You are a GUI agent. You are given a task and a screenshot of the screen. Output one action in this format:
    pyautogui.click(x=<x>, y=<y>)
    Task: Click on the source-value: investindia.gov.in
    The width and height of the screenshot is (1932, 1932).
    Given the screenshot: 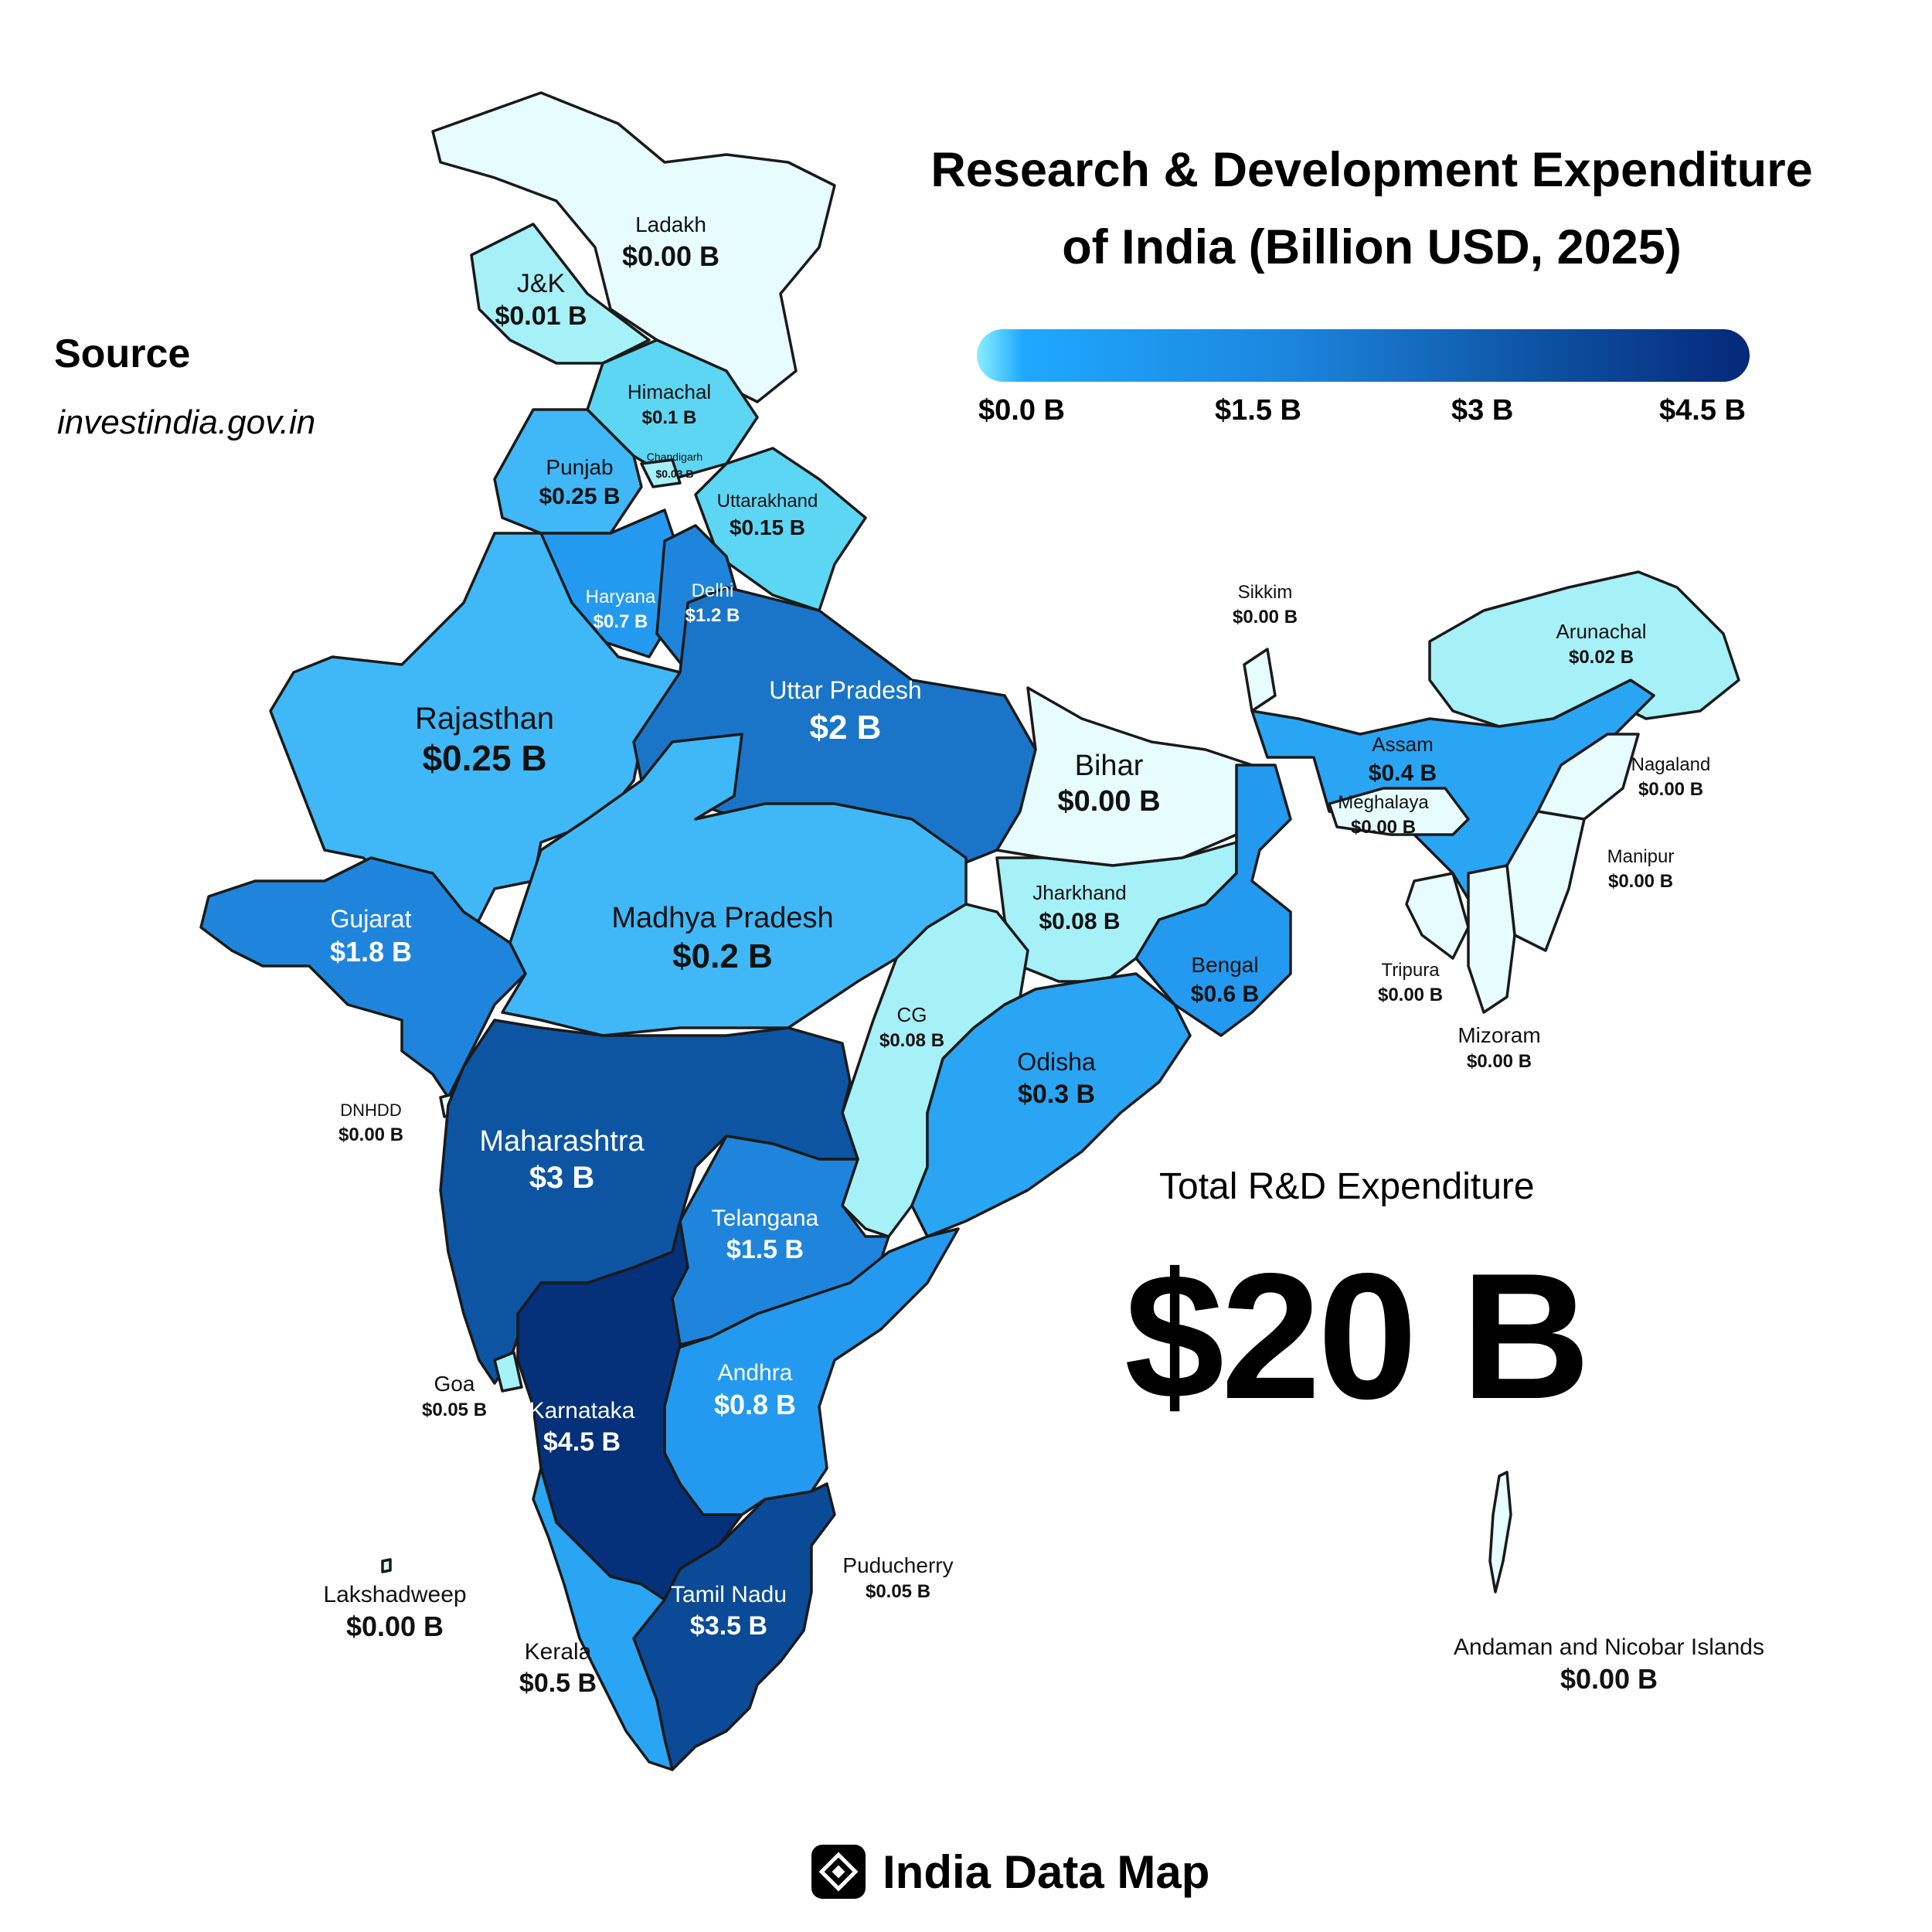 What is the action you would take?
    pyautogui.click(x=186, y=422)
    